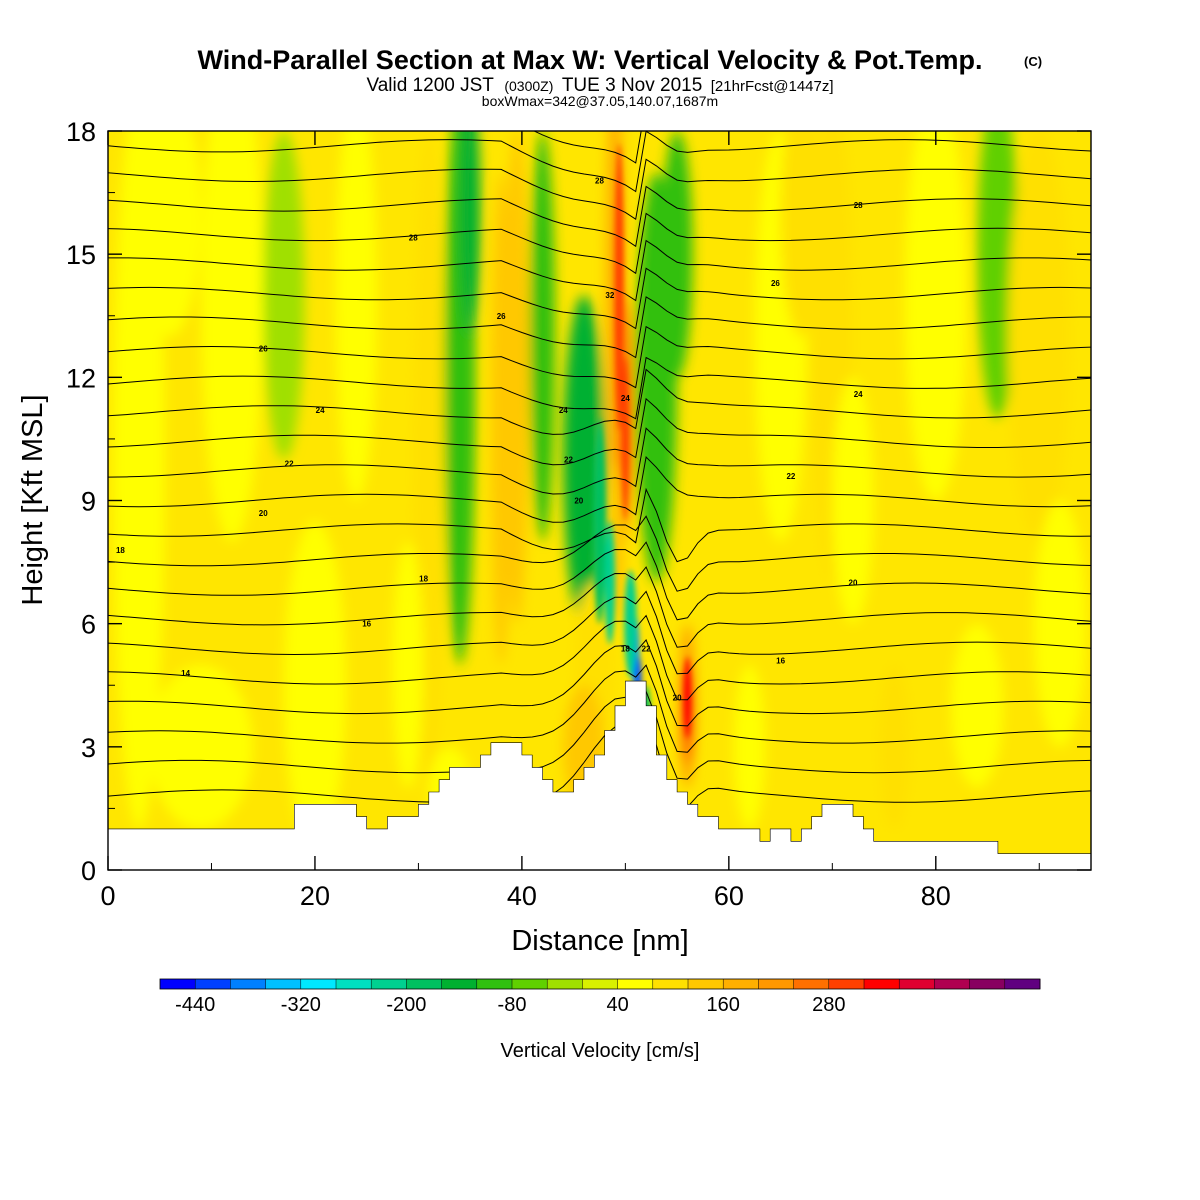  Describe the element at coordinates (512, 1005) in the screenshot. I see `colorbar-label: -80` at that location.